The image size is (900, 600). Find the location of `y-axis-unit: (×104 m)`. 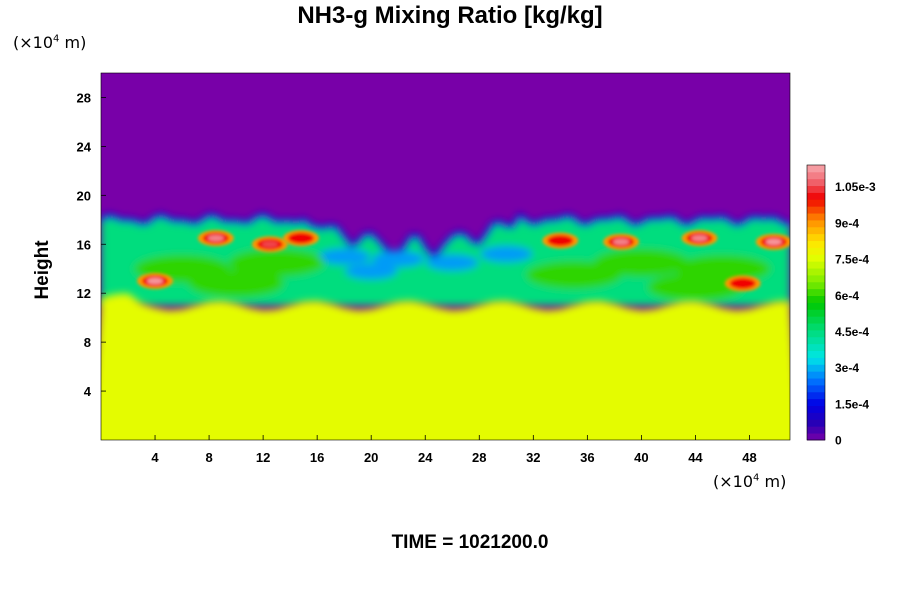

y-axis-unit: (×104 m) is located at coordinates (50, 42).